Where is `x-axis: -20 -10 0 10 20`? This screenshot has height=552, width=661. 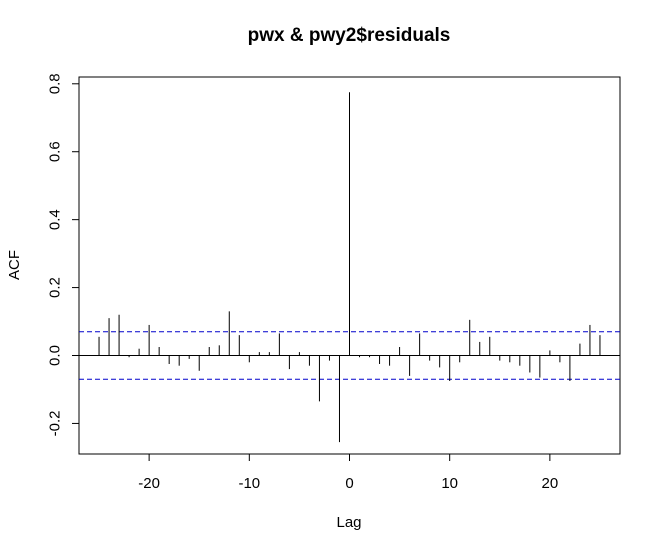
x-axis: -20 -10 0 10 20 is located at coordinates (348, 472).